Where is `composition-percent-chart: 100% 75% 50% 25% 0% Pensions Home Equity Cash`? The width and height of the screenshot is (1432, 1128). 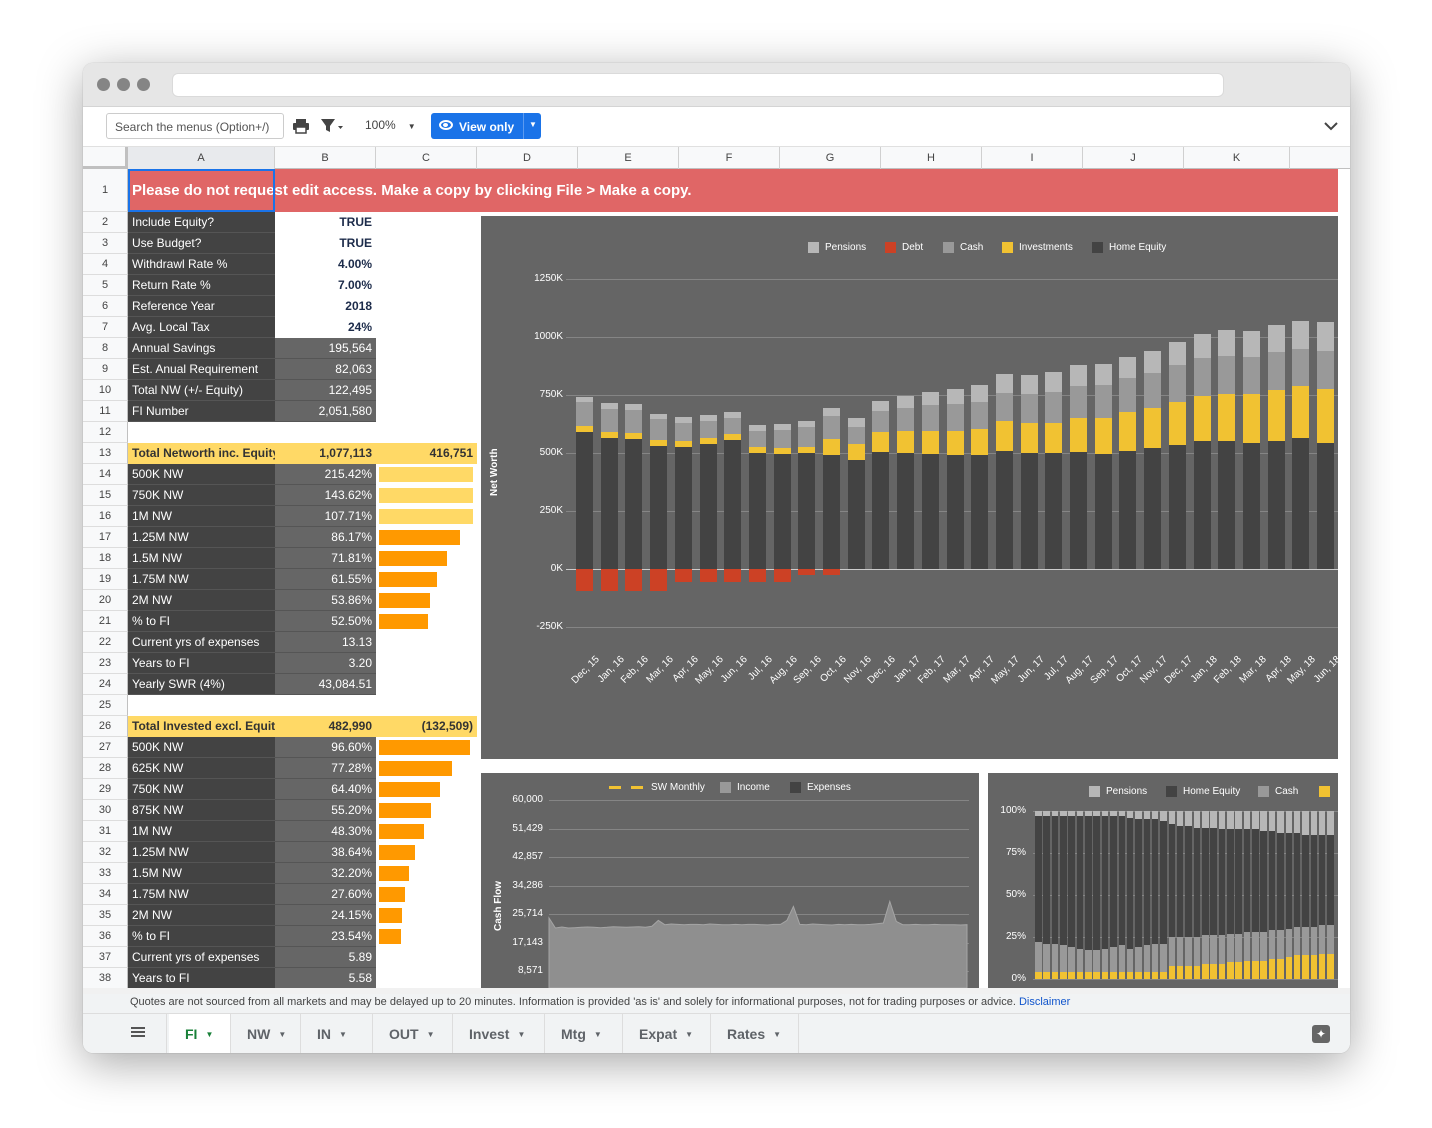
composition-percent-chart: 100% 75% 50% 25% 0% Pensions Home Equity Cash is located at coordinates (1163, 880).